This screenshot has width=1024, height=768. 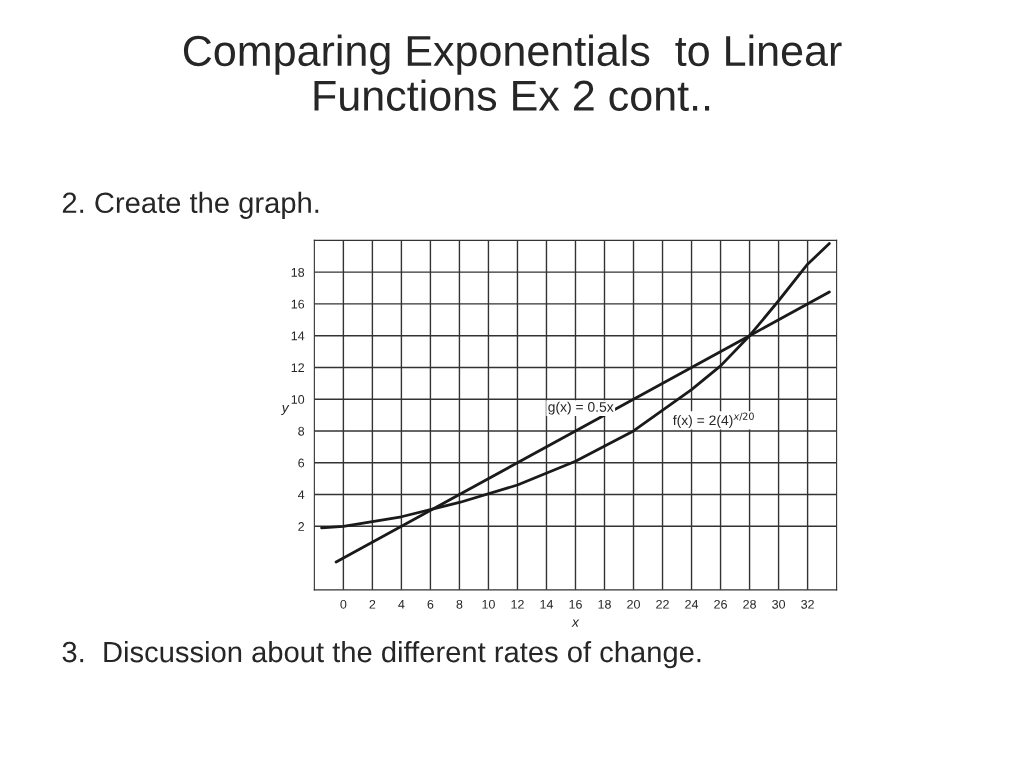 What do you see at coordinates (301, 495) in the screenshot?
I see `y-tick-label: 4` at bounding box center [301, 495].